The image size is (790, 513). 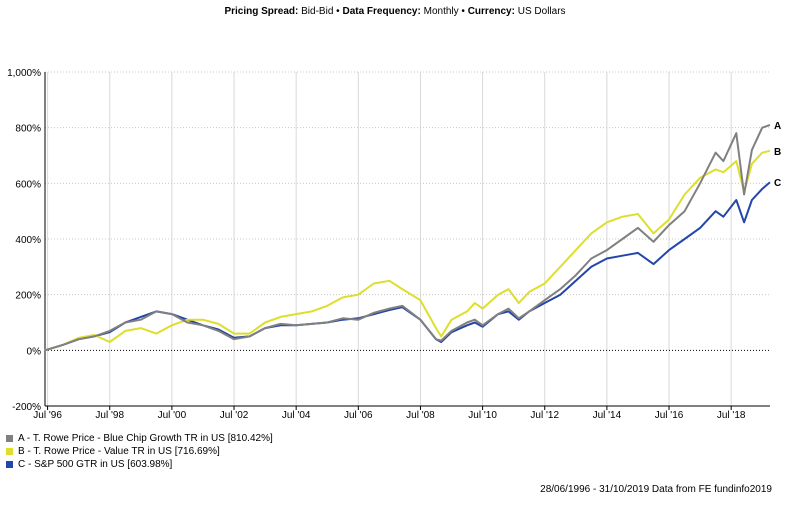 I want to click on x-tick-label: Jul '12, so click(x=544, y=415).